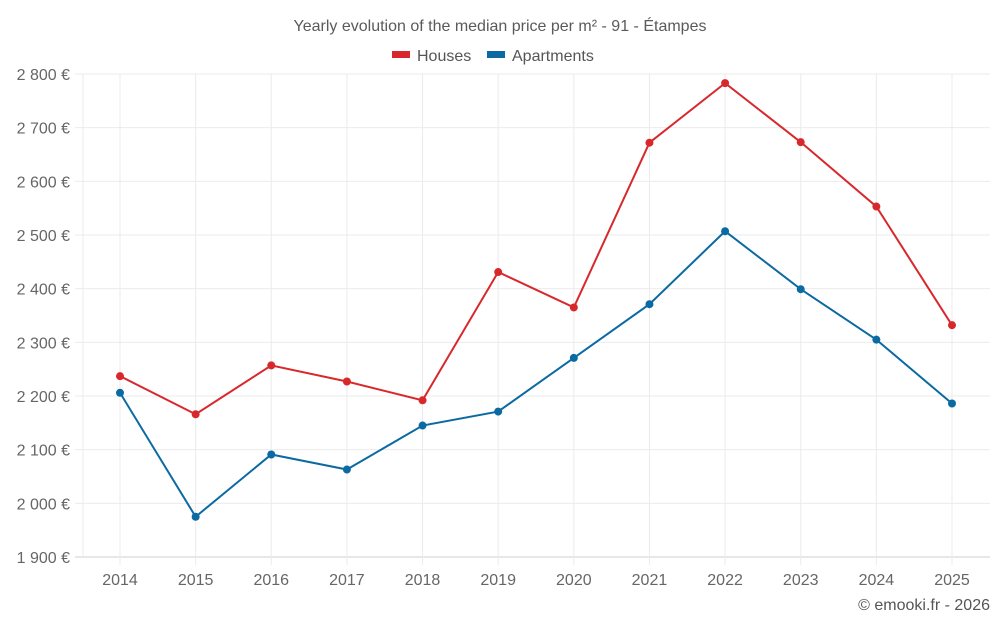 This screenshot has height=625, width=1000. What do you see at coordinates (423, 580) in the screenshot?
I see `x-tick-label: 2018` at bounding box center [423, 580].